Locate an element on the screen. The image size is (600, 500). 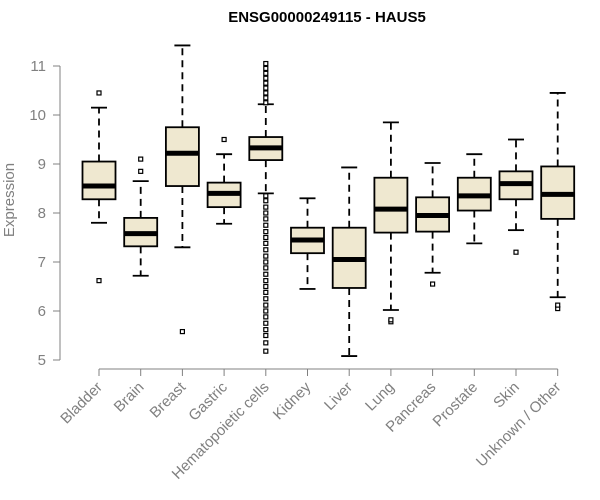
box-bladder is located at coordinates (99, 187).